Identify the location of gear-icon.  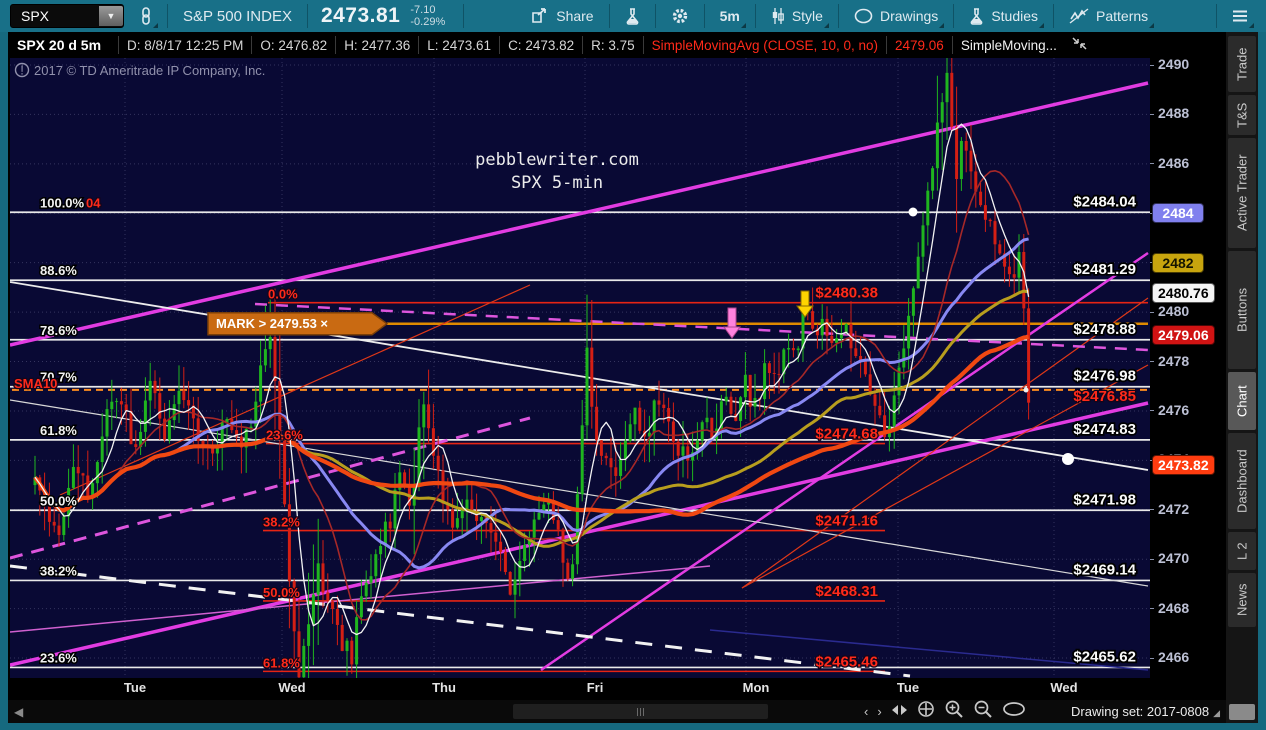
(680, 16).